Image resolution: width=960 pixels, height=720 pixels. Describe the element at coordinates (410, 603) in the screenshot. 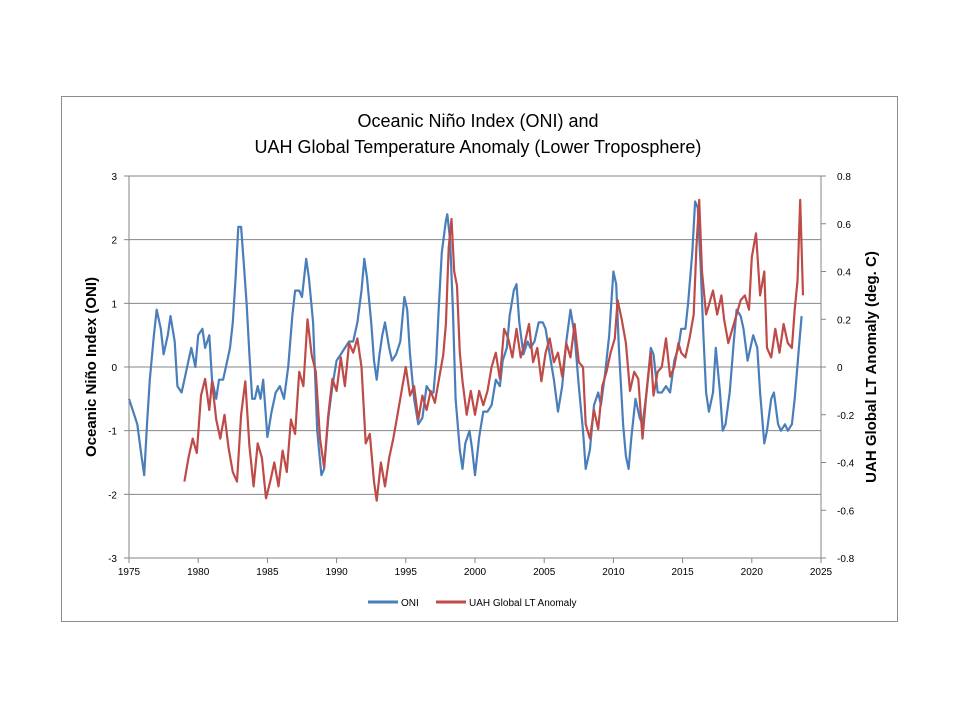

I see `legend-oni-label: ONI` at that location.